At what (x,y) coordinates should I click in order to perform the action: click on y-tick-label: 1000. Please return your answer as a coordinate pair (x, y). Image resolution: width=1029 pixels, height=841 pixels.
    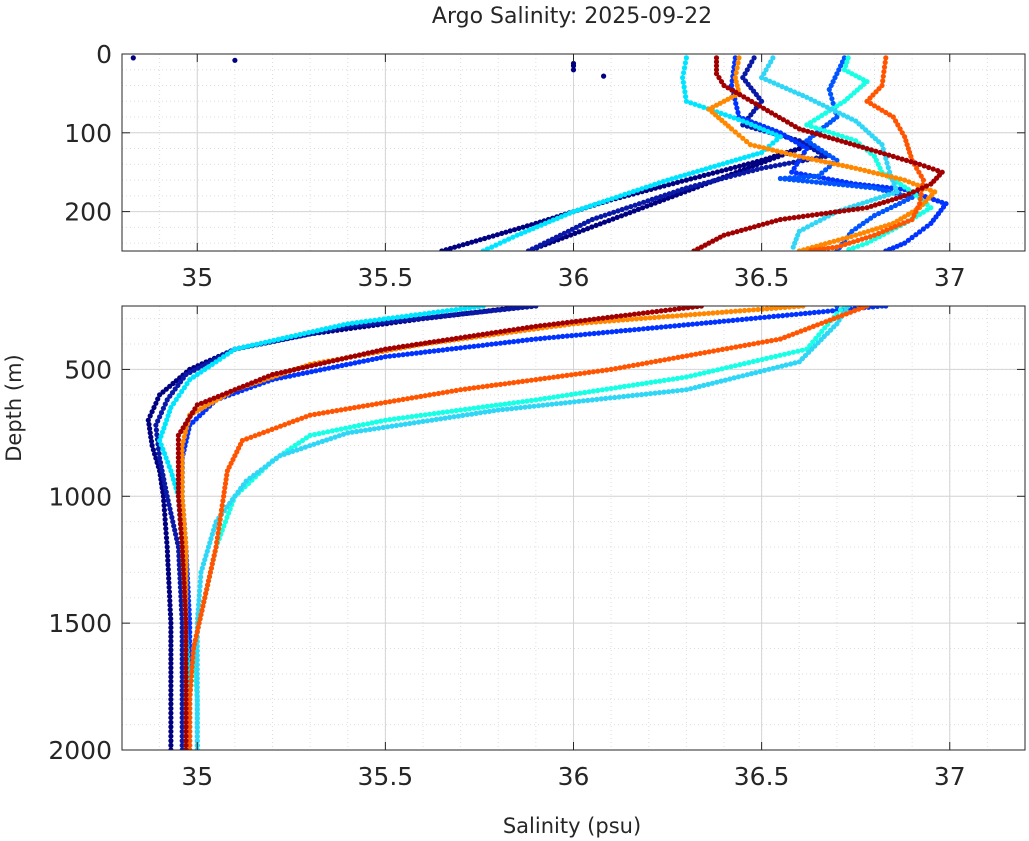
    Looking at the image, I should click on (80, 496).